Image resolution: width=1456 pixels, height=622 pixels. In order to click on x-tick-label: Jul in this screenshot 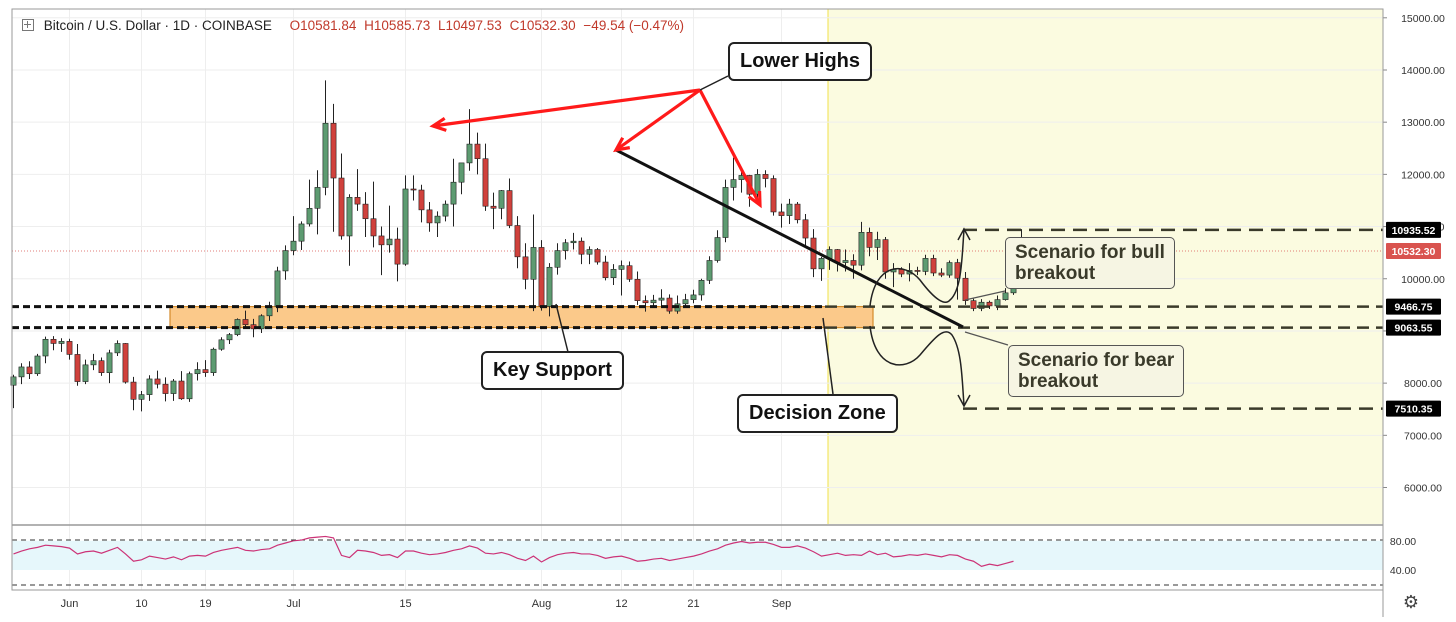, I will do `click(293, 604)`.